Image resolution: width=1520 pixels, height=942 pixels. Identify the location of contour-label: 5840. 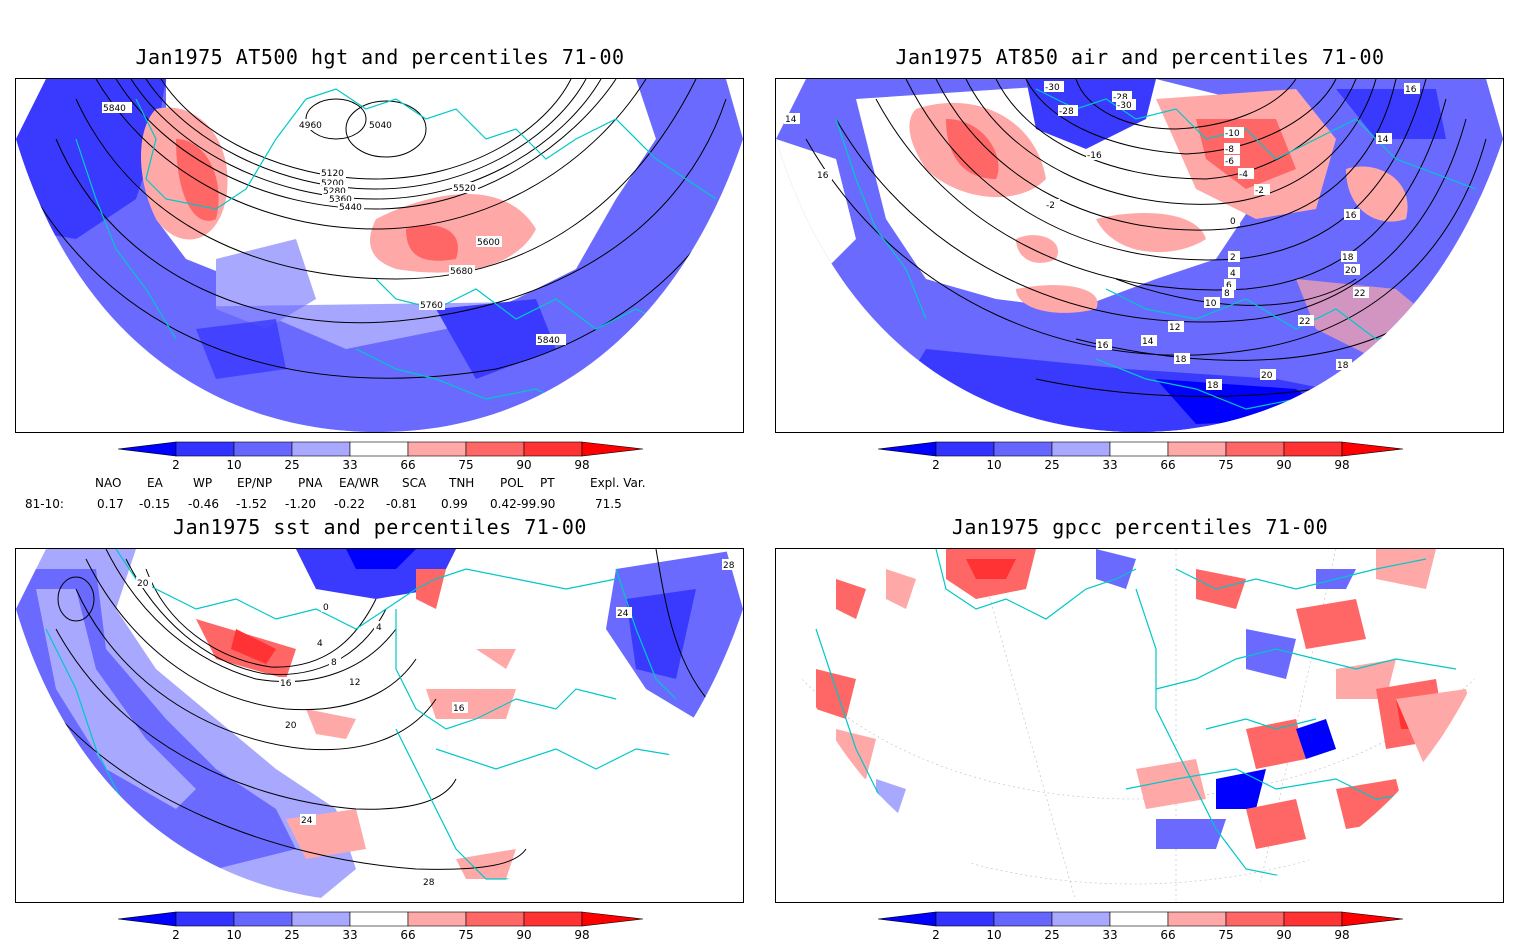
(114, 109).